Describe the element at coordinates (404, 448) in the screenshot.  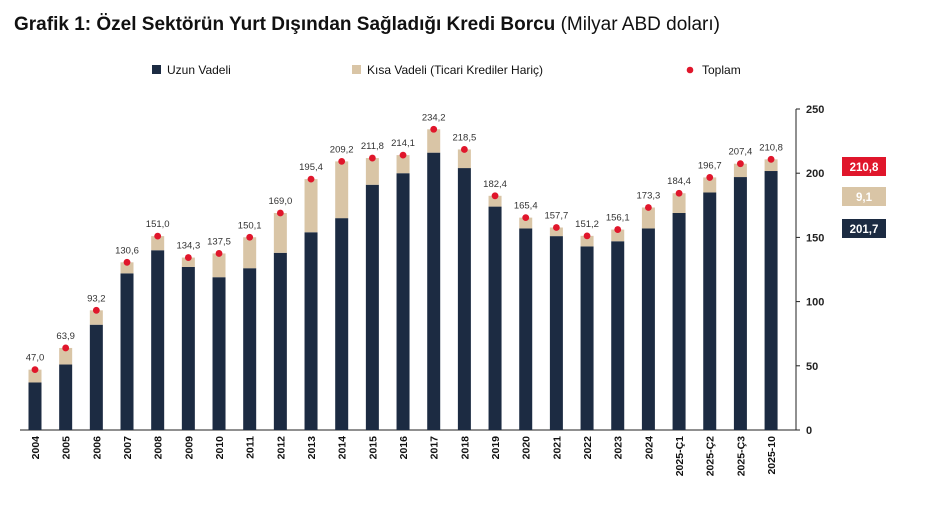
I see `x-tick-label: 2016` at that location.